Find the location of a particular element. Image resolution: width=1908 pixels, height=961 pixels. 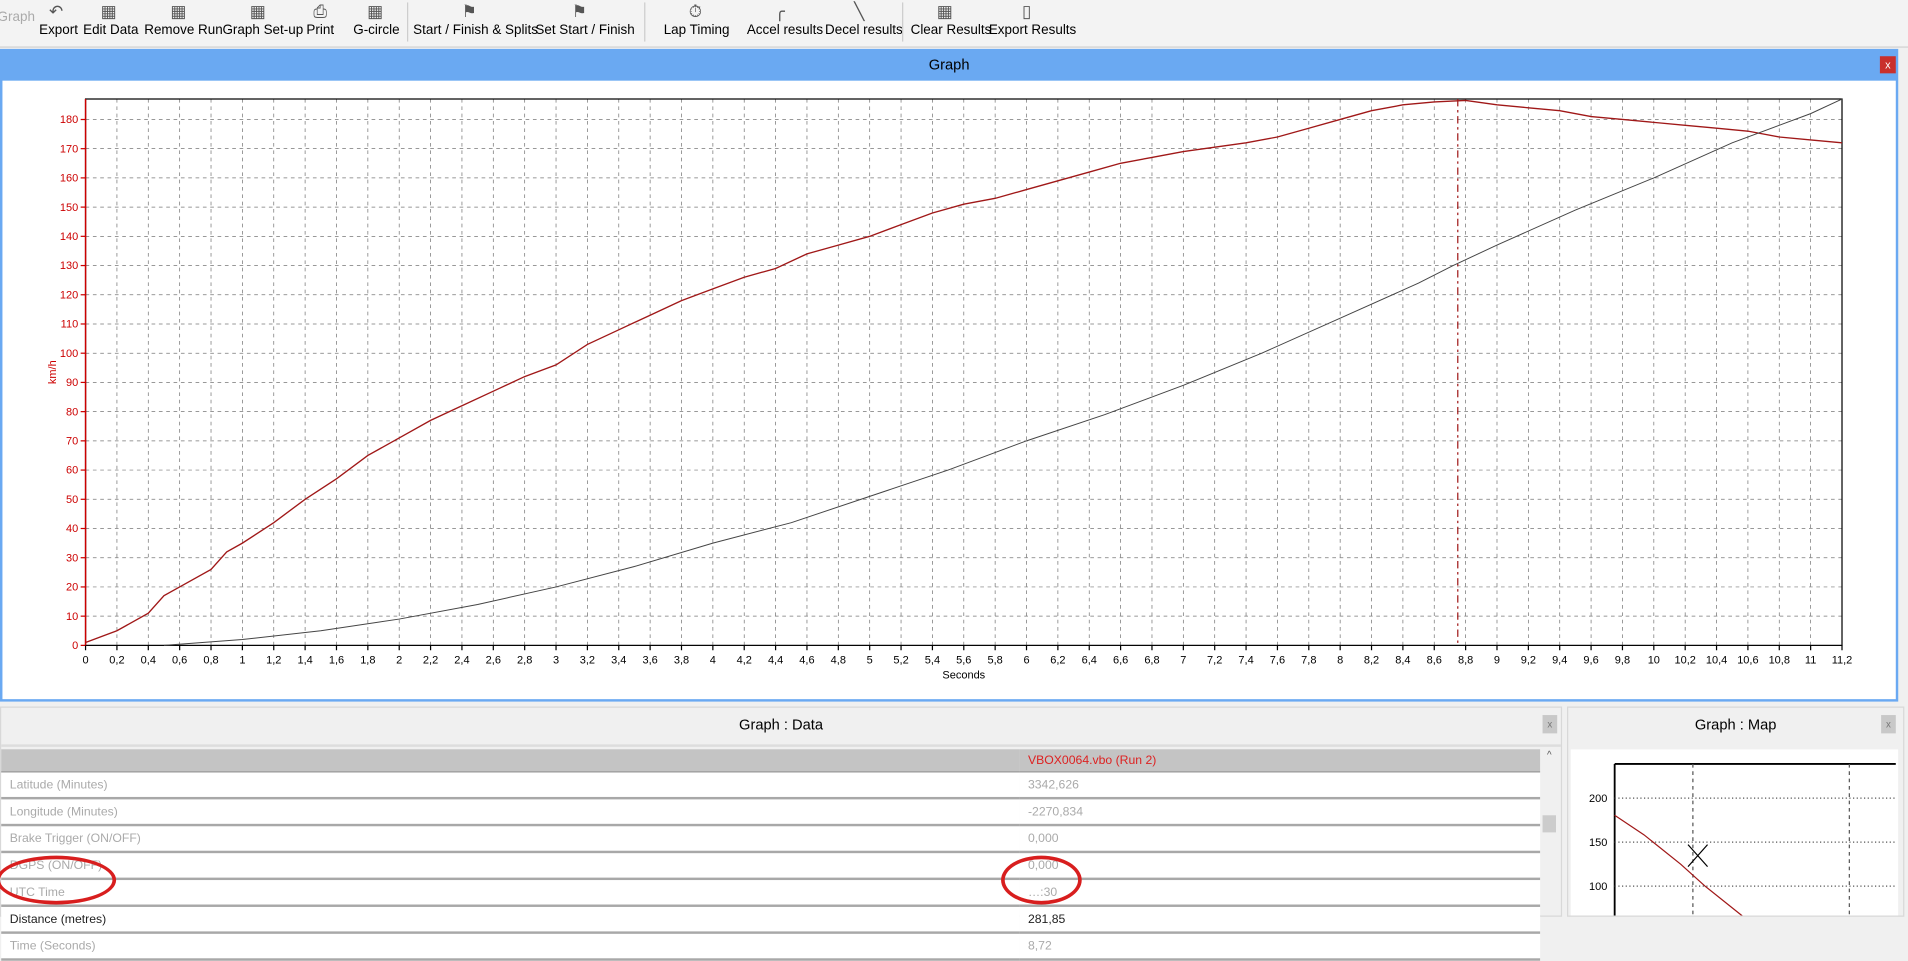

x-tick-label: 11 is located at coordinates (1810, 661).